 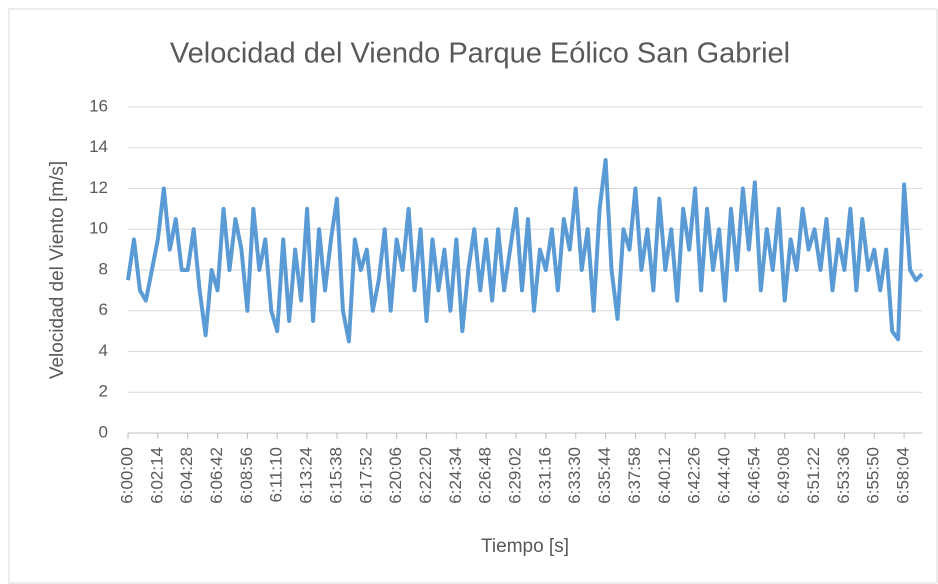 What do you see at coordinates (57, 270) in the screenshot?
I see `y-axis-label: Velocidad del Viento [m/s]` at bounding box center [57, 270].